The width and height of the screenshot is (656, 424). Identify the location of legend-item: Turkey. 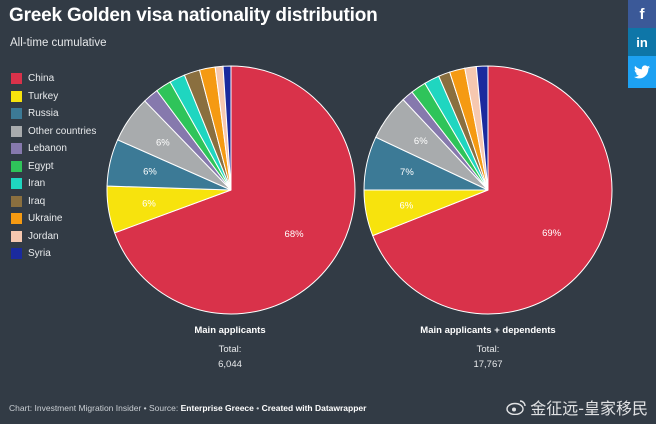
(53, 97).